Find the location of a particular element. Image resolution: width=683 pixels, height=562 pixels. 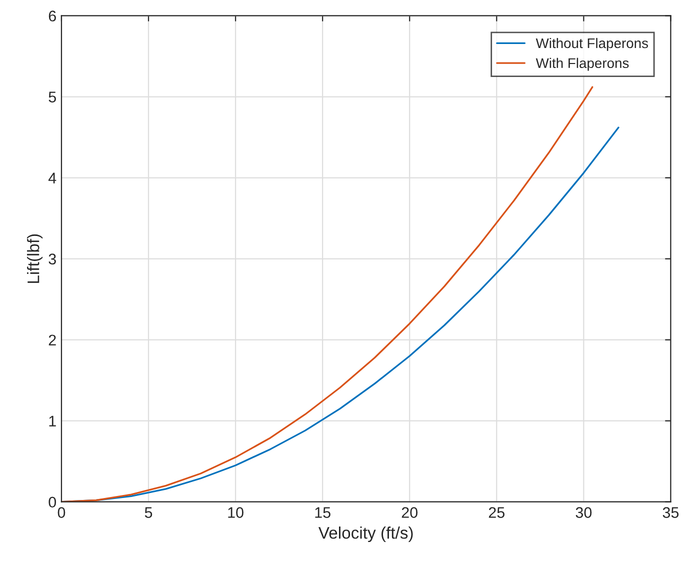

x-tick-label: 25 is located at coordinates (496, 512).